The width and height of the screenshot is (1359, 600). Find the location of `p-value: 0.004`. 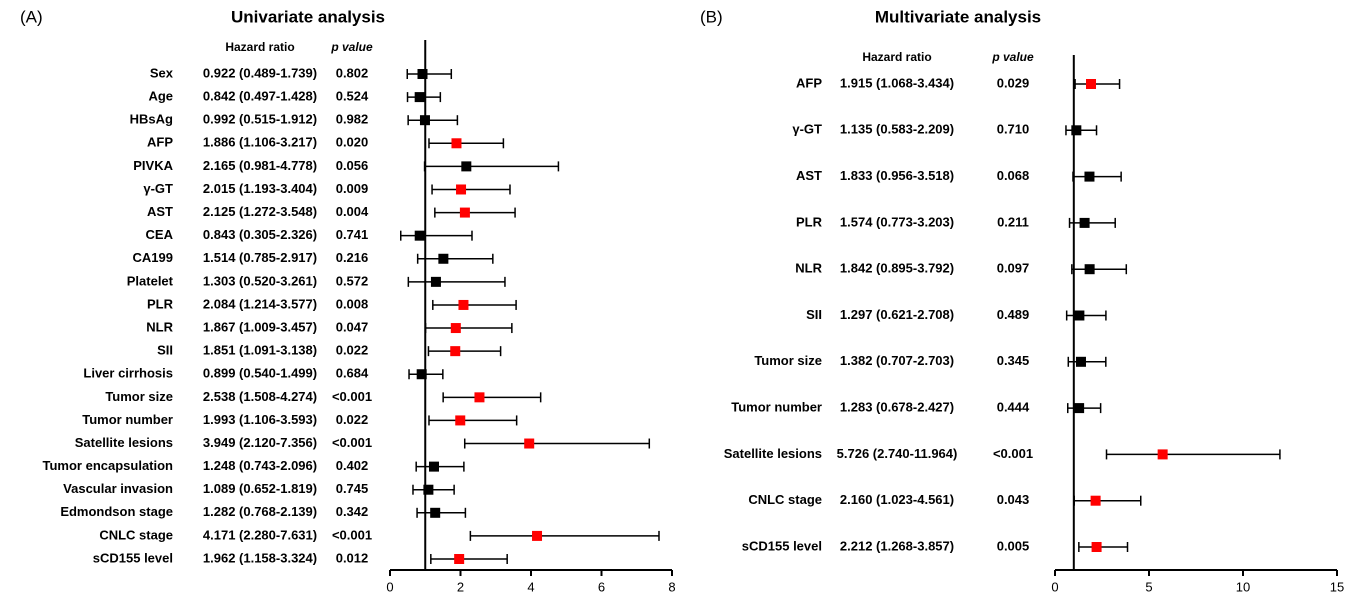

p-value: 0.004 is located at coordinates (352, 211).